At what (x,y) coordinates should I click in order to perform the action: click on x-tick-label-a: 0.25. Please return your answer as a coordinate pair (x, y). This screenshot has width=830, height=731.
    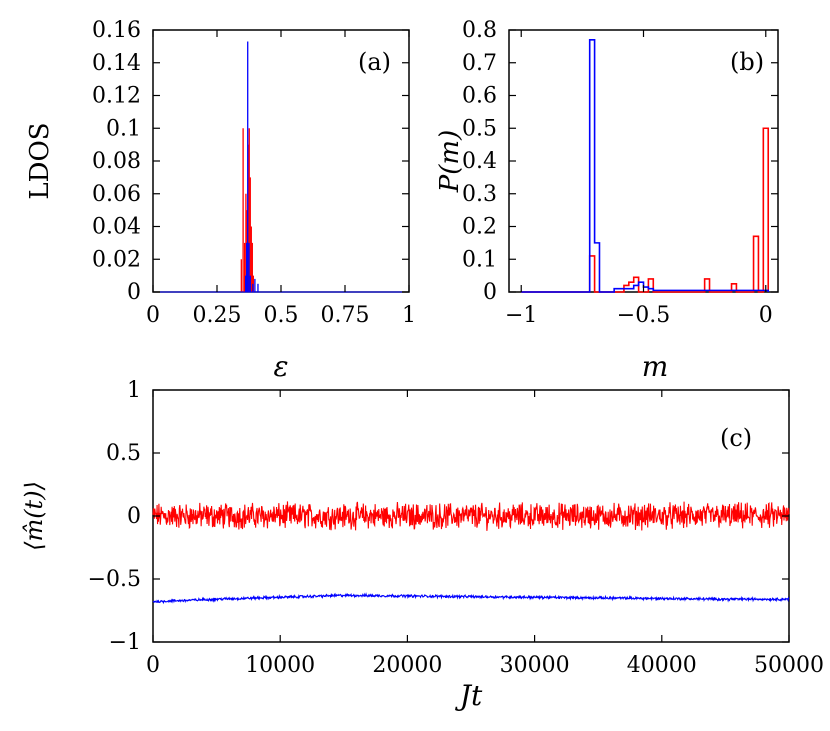
    Looking at the image, I should click on (217, 315).